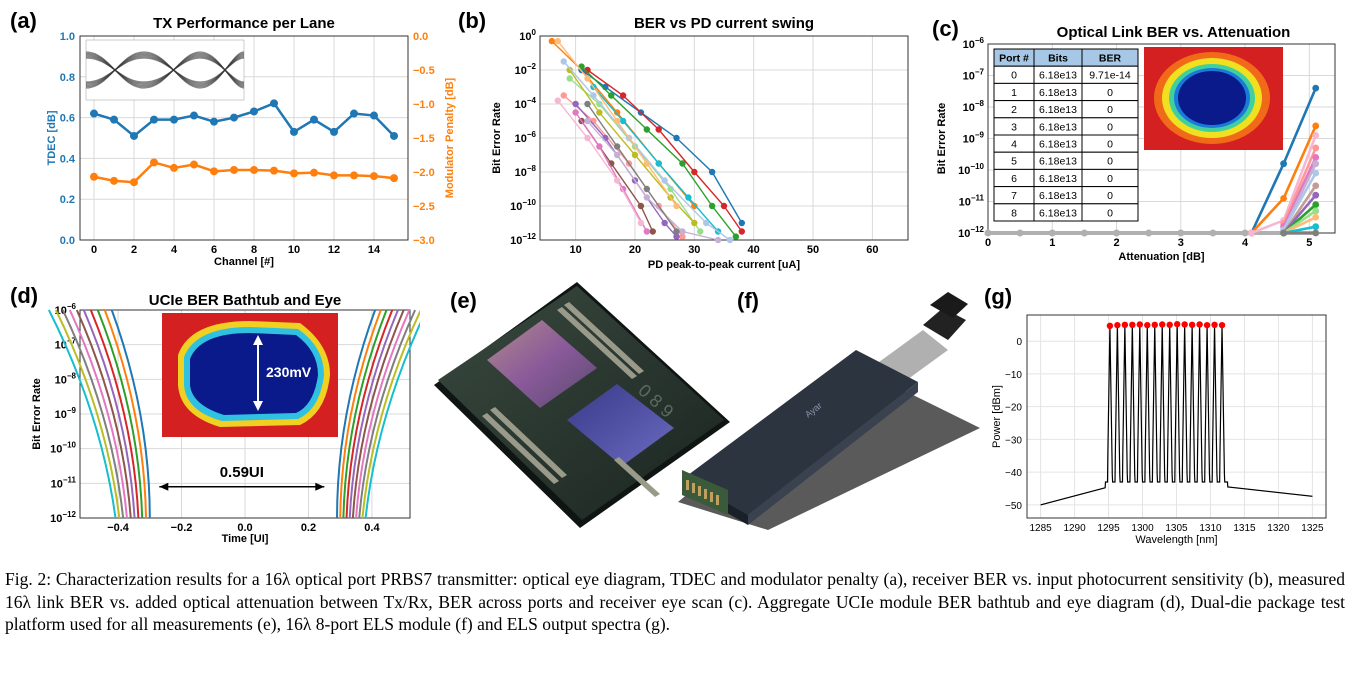 This screenshot has width=1349, height=677. What do you see at coordinates (320, 486) in the screenshot?
I see `arrow-head` at bounding box center [320, 486].